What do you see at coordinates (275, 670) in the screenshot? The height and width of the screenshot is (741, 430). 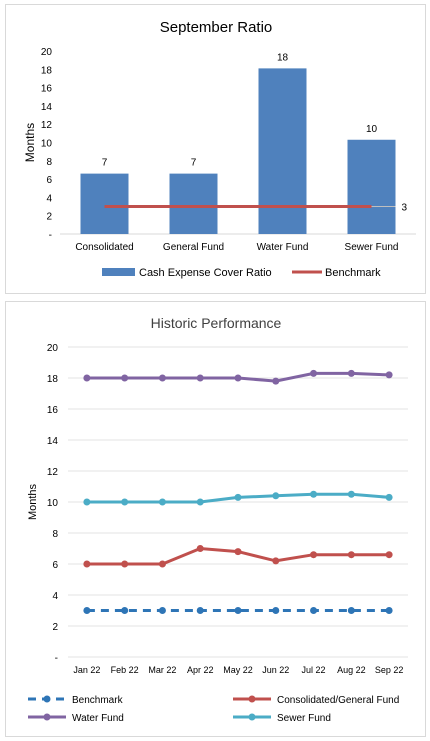 I see `x-tick-label: Jun 22` at bounding box center [275, 670].